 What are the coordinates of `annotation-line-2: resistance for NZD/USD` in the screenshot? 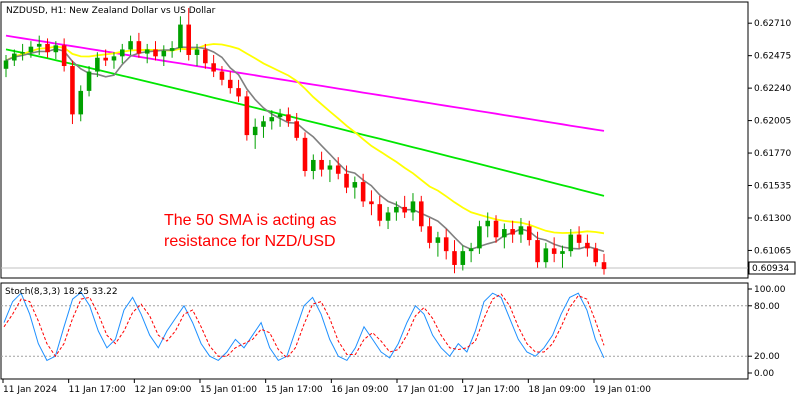 It's located at (250, 241).